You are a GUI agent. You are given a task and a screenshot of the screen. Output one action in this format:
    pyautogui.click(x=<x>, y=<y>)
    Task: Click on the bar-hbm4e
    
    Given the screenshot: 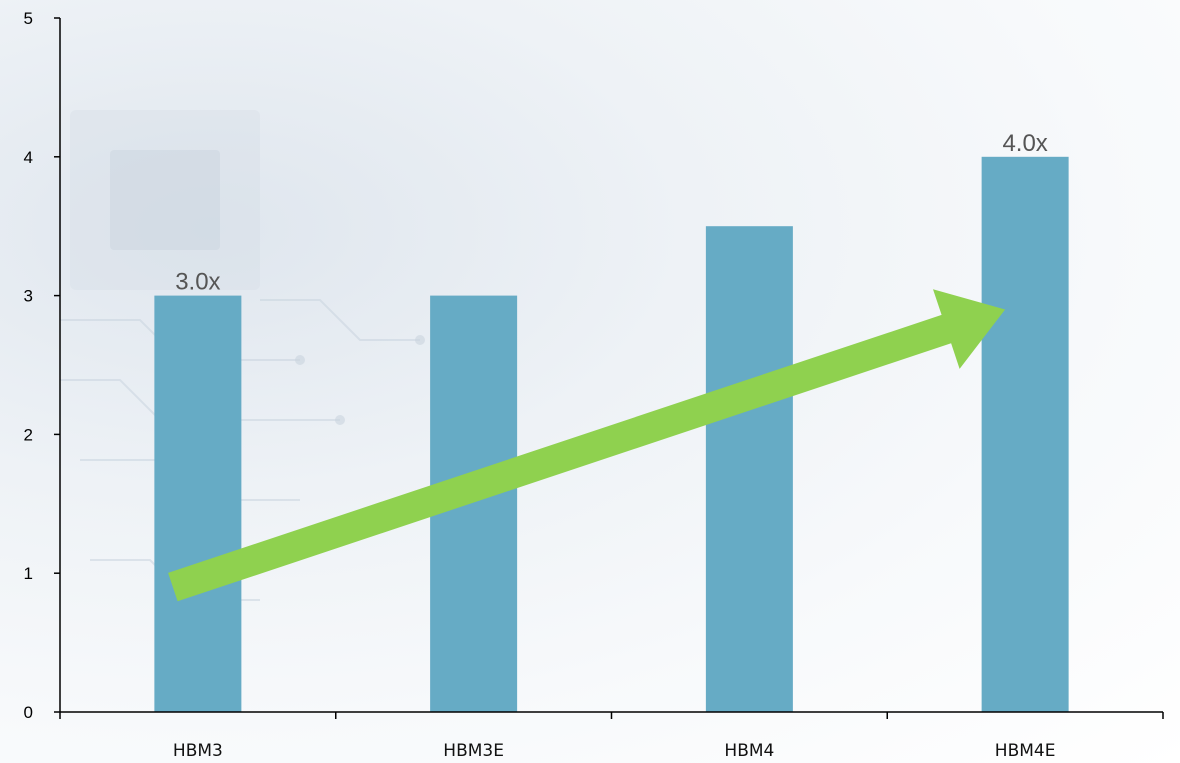 What is the action you would take?
    pyautogui.click(x=1025, y=434)
    